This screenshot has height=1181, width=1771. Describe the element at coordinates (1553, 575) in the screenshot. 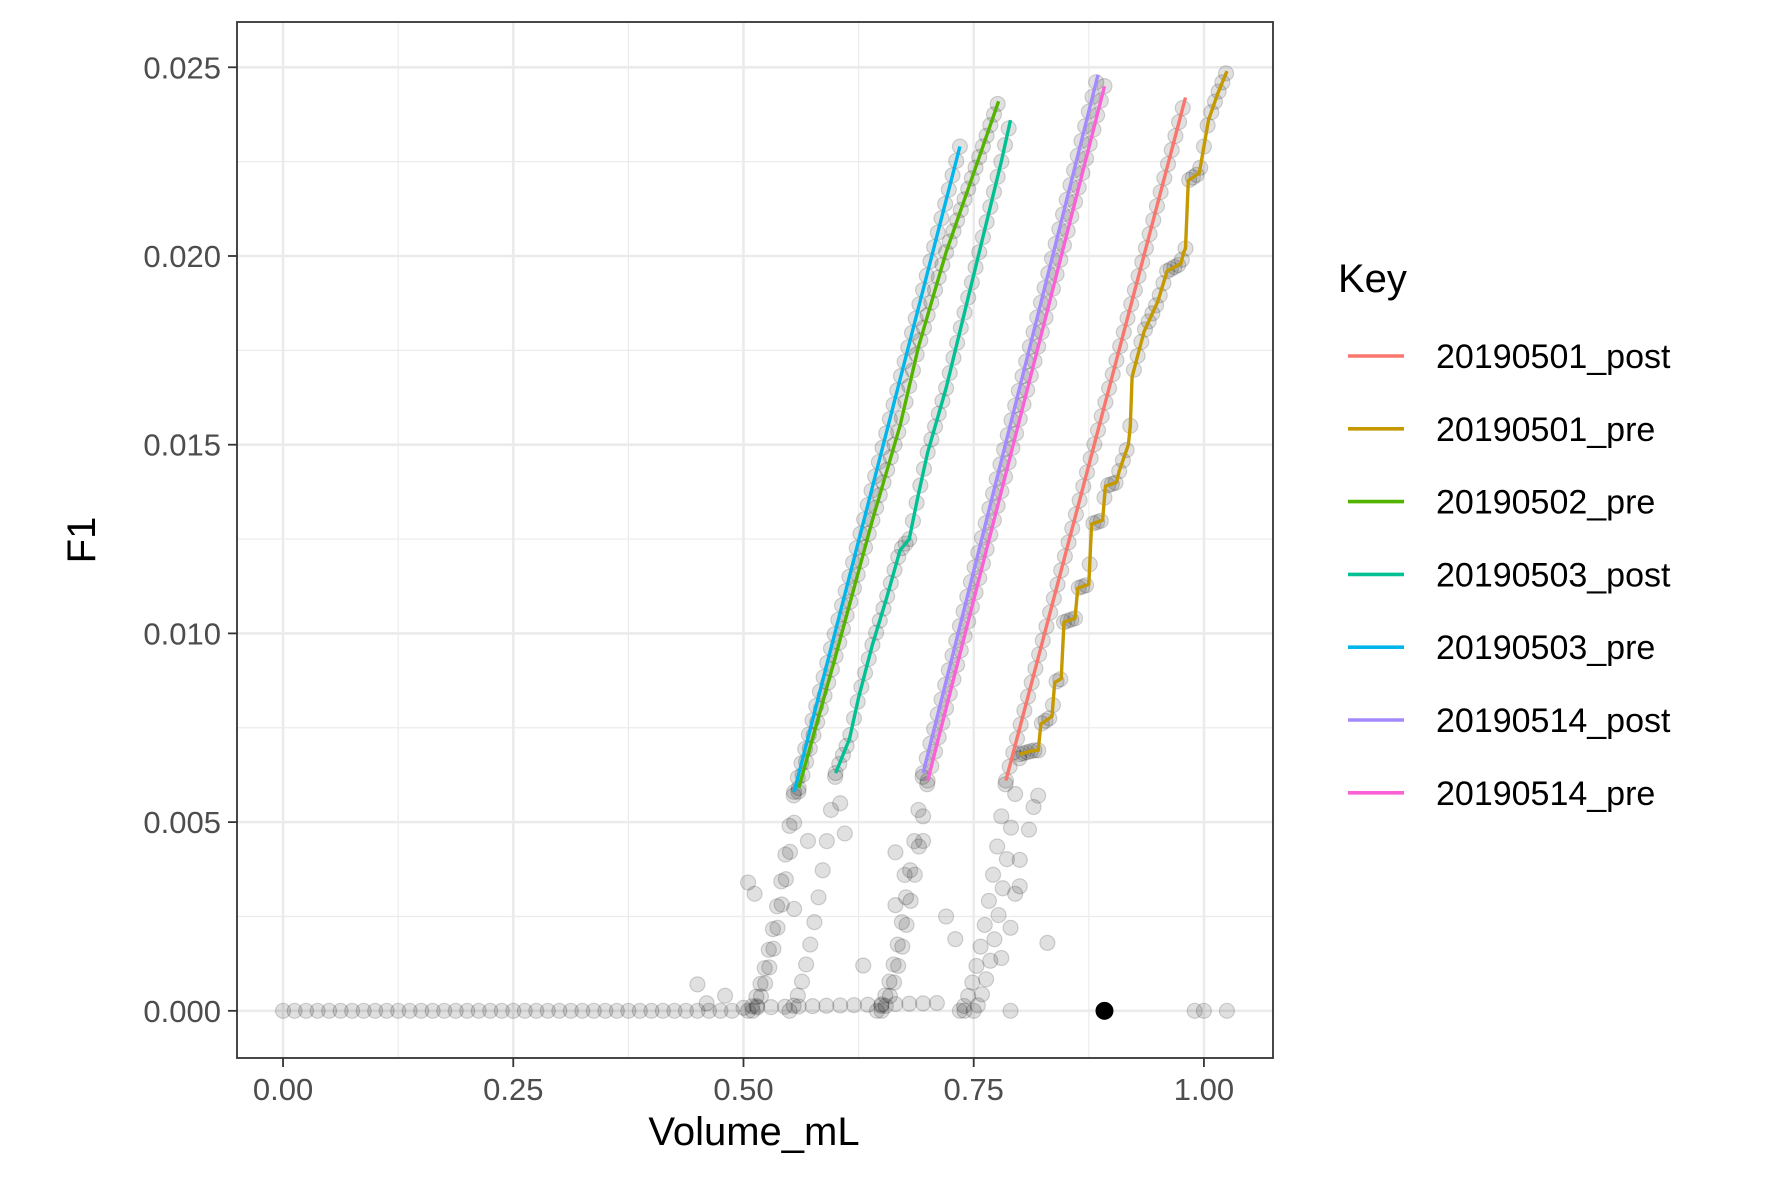

I see `legend-label: 20190503_post` at that location.